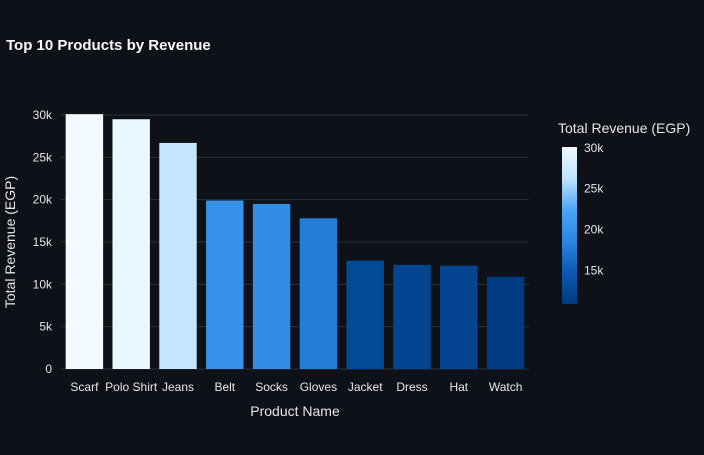 Image resolution: width=704 pixels, height=455 pixels. I want to click on colorbar-title: Total Revenue (EGP), so click(624, 128).